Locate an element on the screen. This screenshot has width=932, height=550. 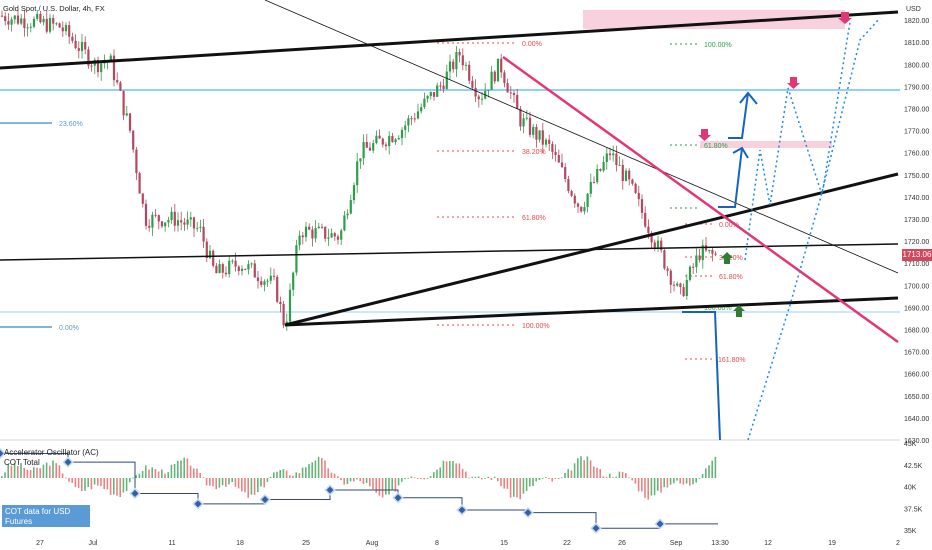
symbol-title: Gold Spot / U.S. Dollar, 4h, FX is located at coordinates (54, 8).